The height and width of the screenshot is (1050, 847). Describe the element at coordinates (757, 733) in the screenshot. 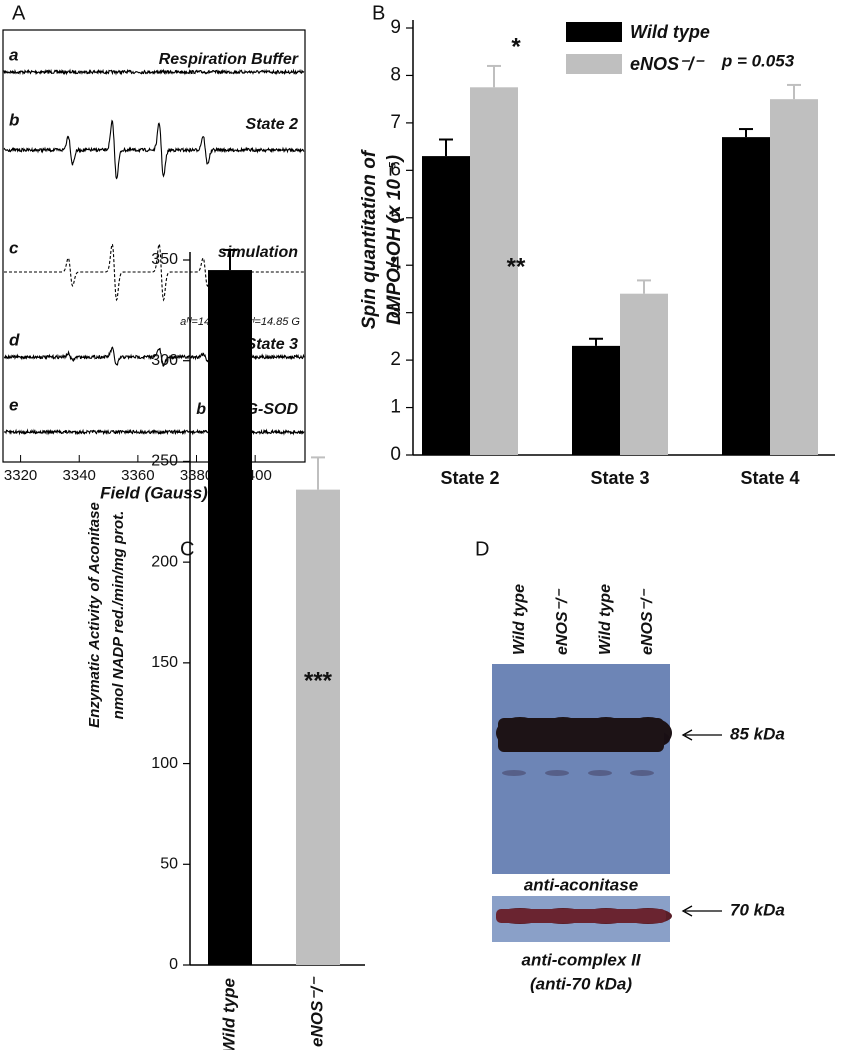

I see `marker-label: 85 kDa` at that location.